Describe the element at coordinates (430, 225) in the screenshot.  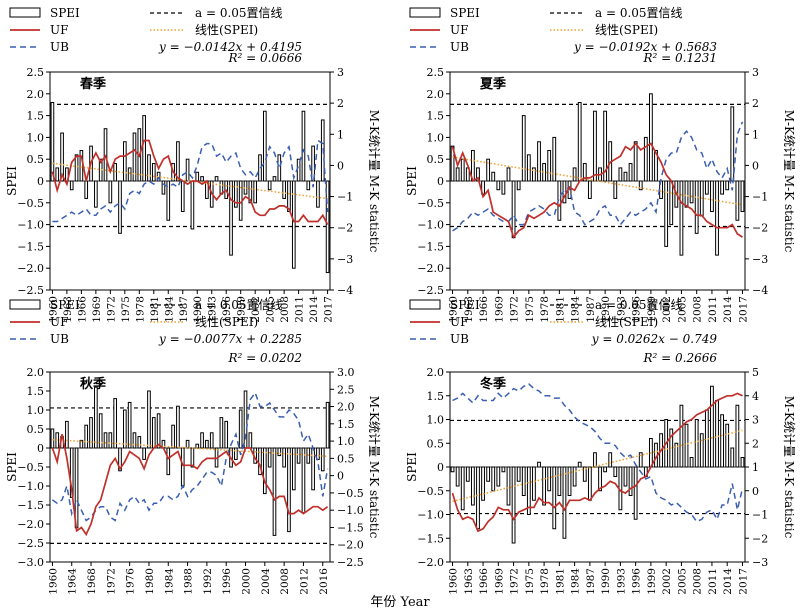
I see `y-tick-label: −1.0` at that location.